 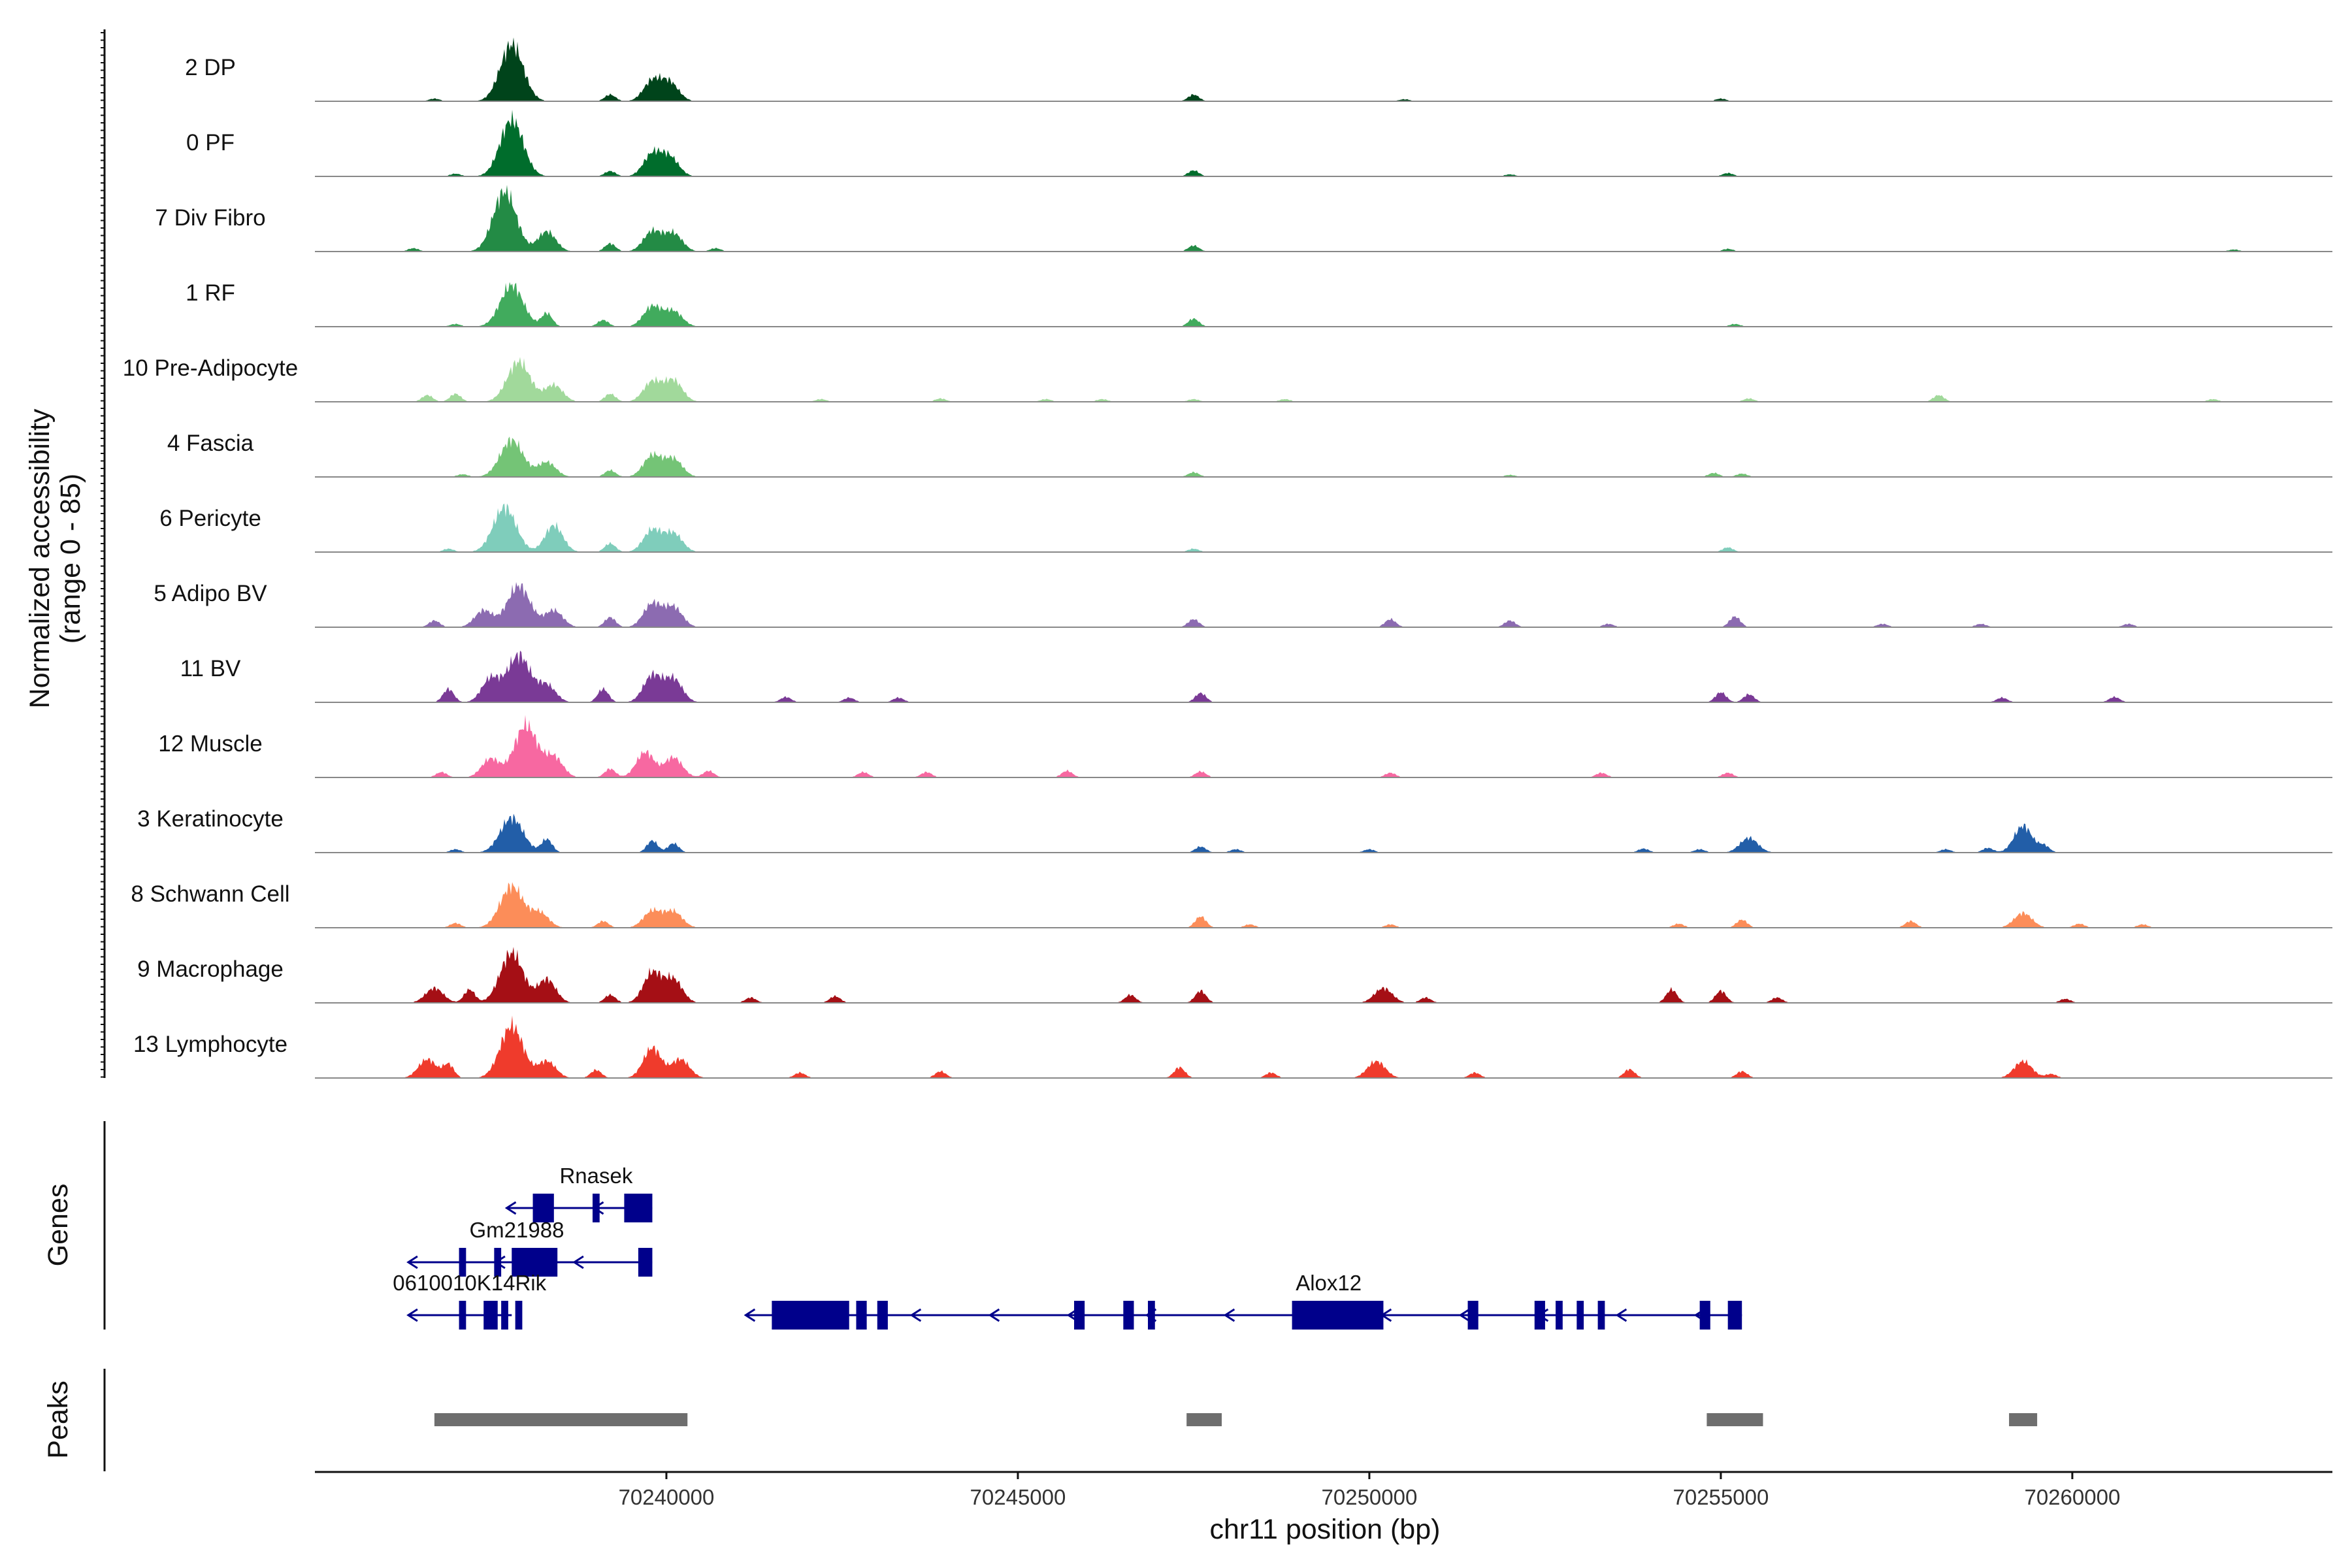 I want to click on genes-panel-label: Genes, so click(x=58, y=1225).